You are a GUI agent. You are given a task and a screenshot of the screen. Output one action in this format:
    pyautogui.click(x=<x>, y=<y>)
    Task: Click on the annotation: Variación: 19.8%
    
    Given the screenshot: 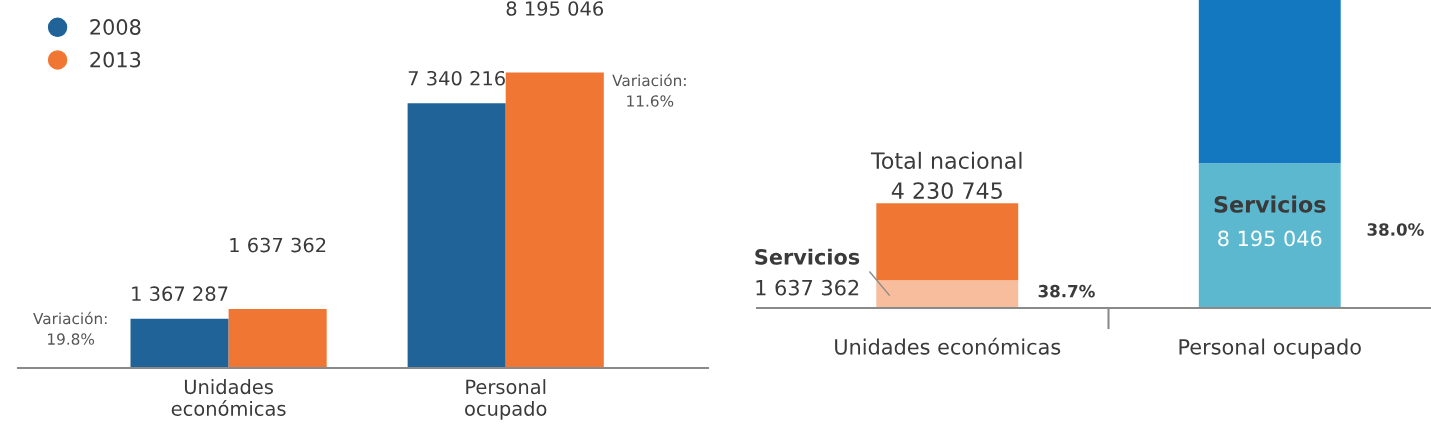 What is the action you would take?
    pyautogui.click(x=70, y=328)
    